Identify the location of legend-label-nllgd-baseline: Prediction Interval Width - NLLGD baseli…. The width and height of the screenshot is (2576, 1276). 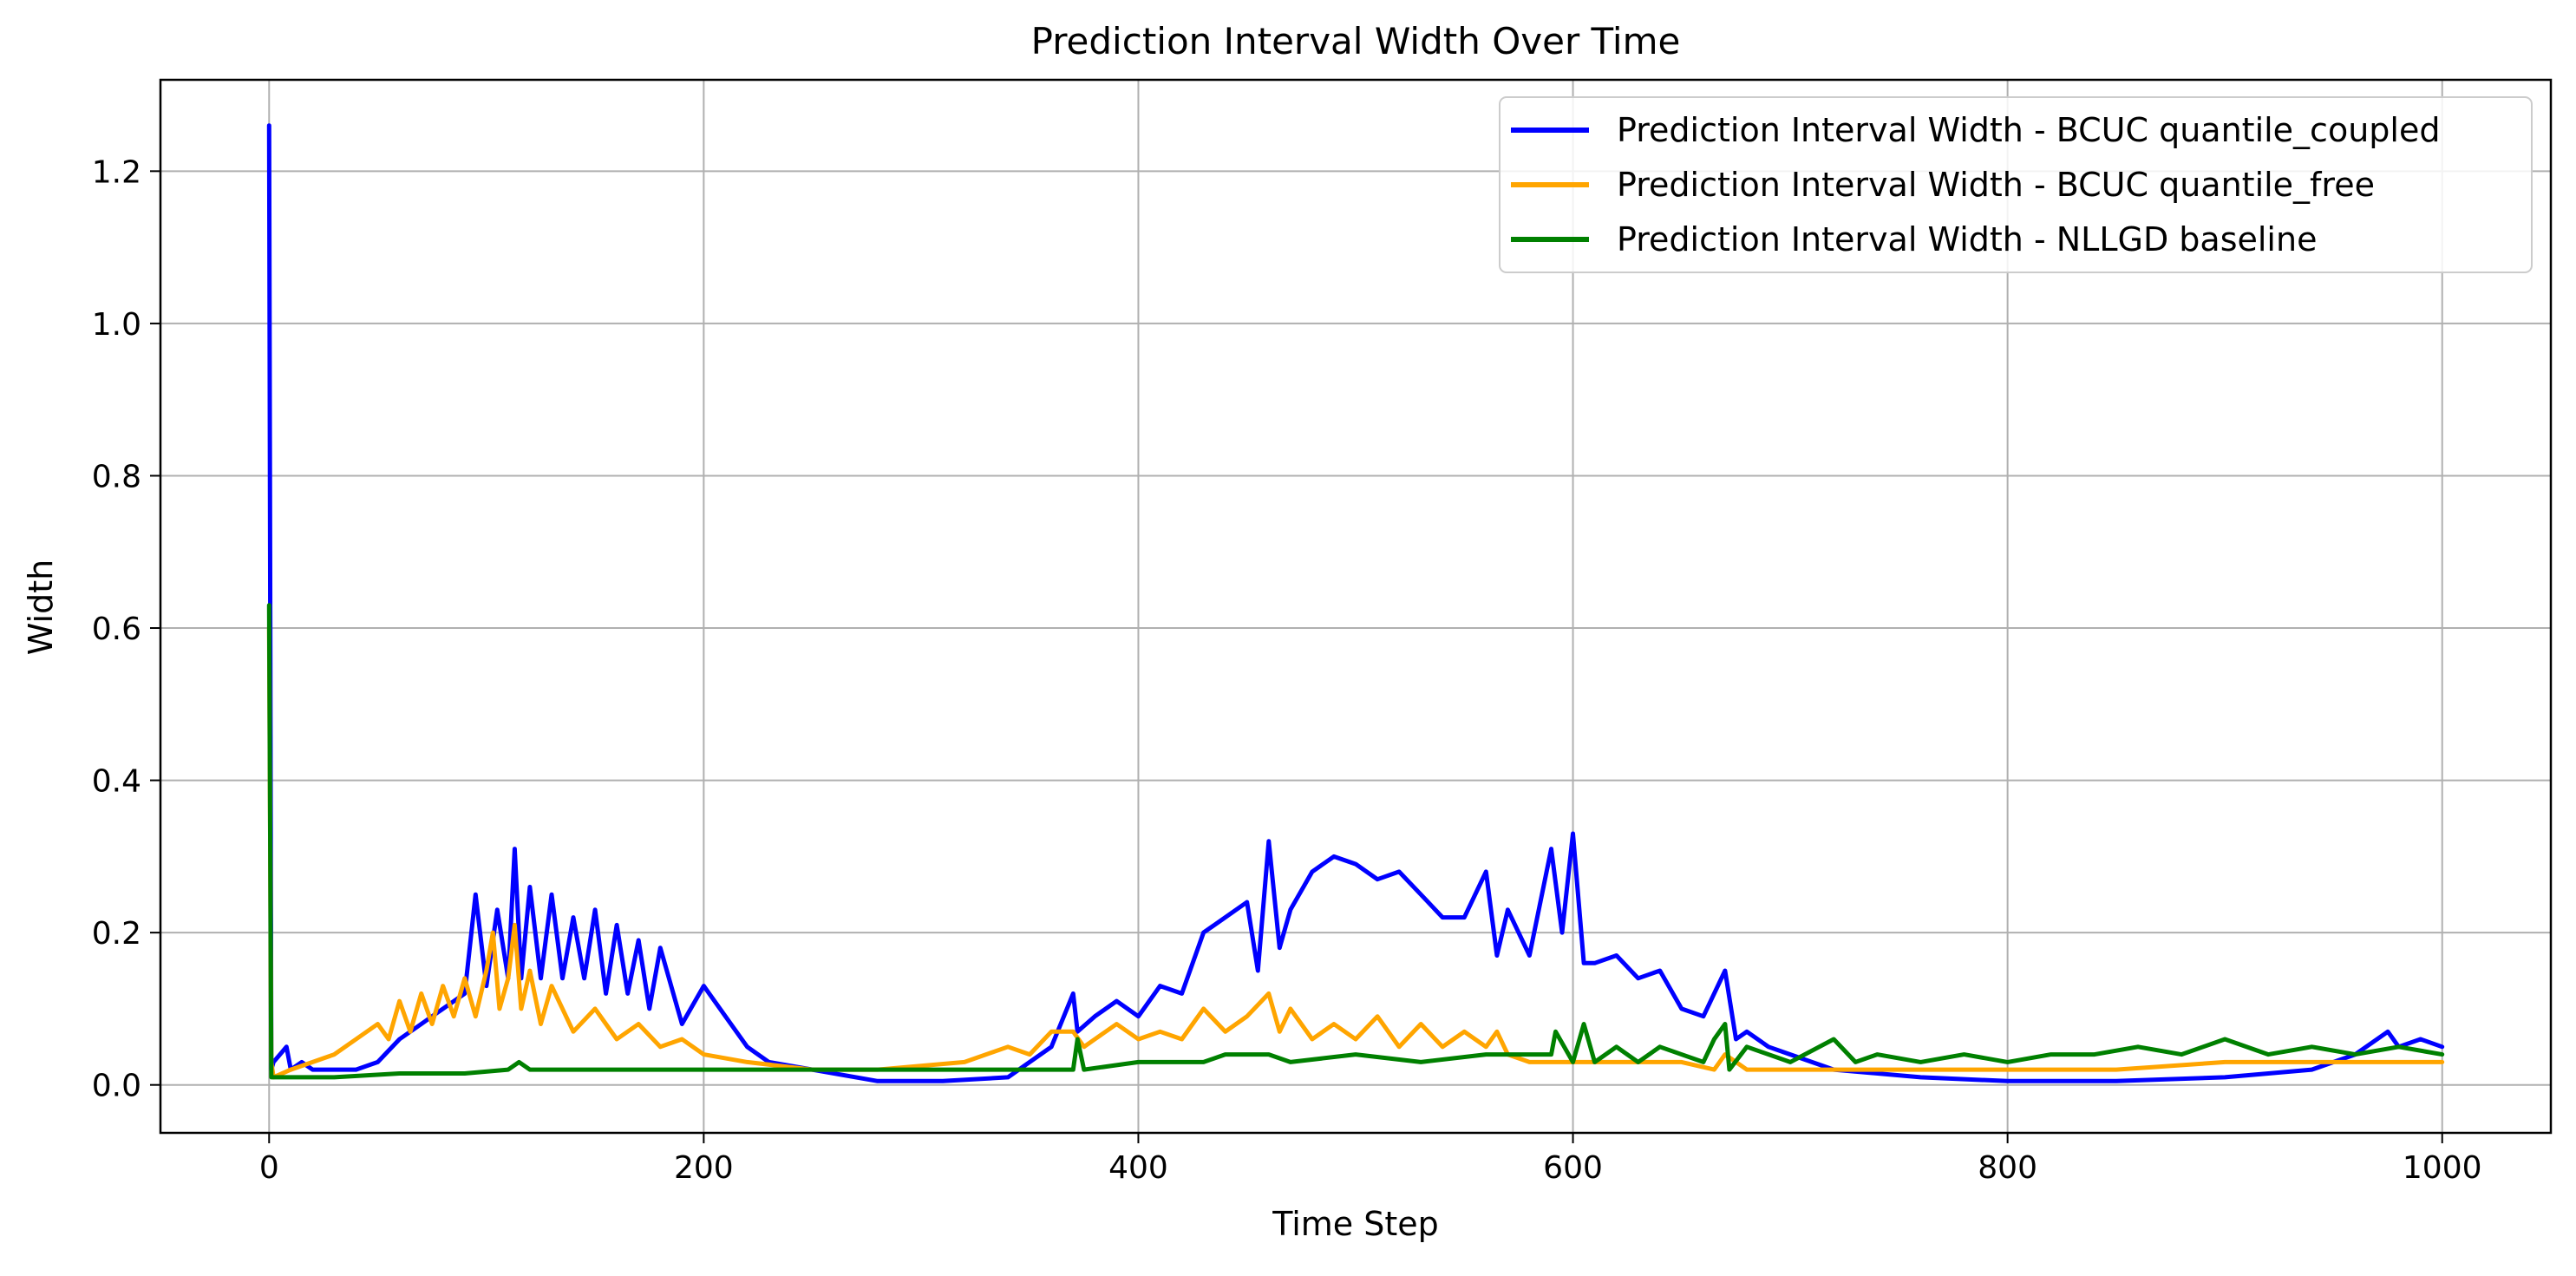
(1967, 239).